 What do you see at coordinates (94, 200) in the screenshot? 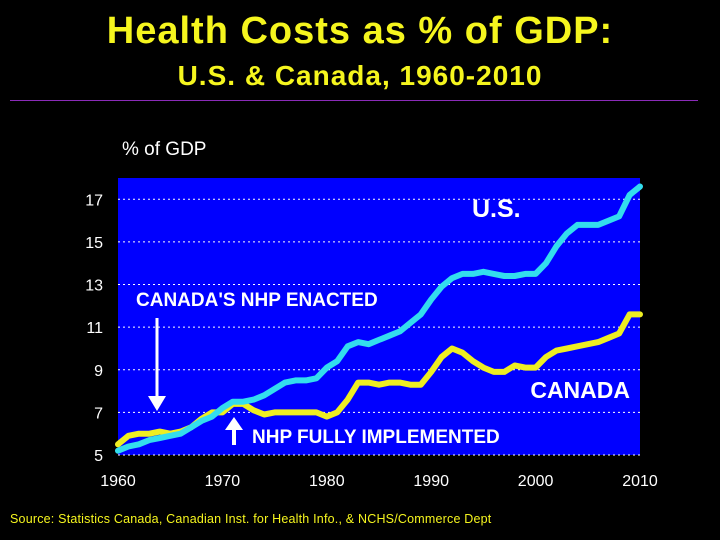
I see `y-tick-label: 17` at bounding box center [94, 200].